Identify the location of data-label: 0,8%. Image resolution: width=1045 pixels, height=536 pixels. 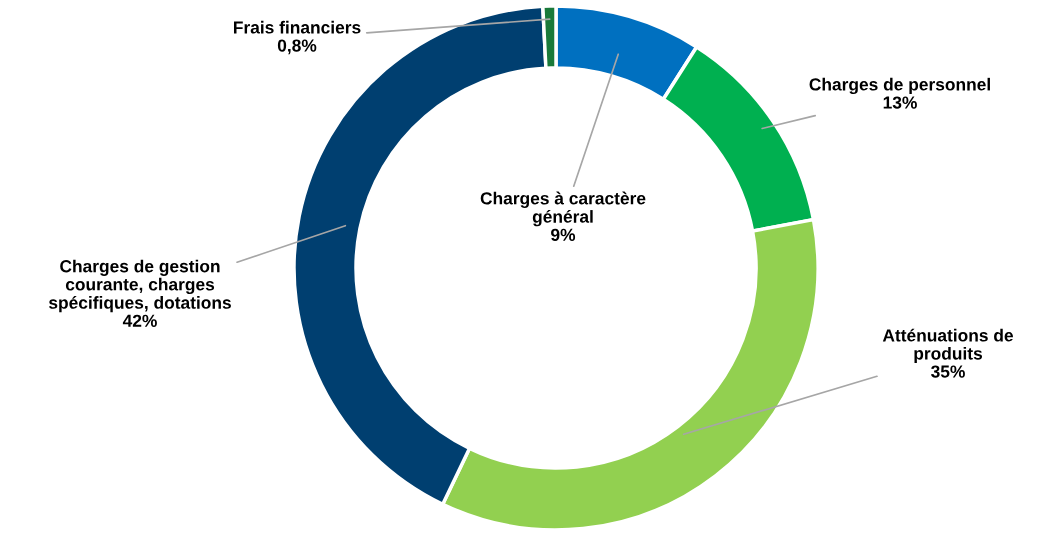
(297, 47).